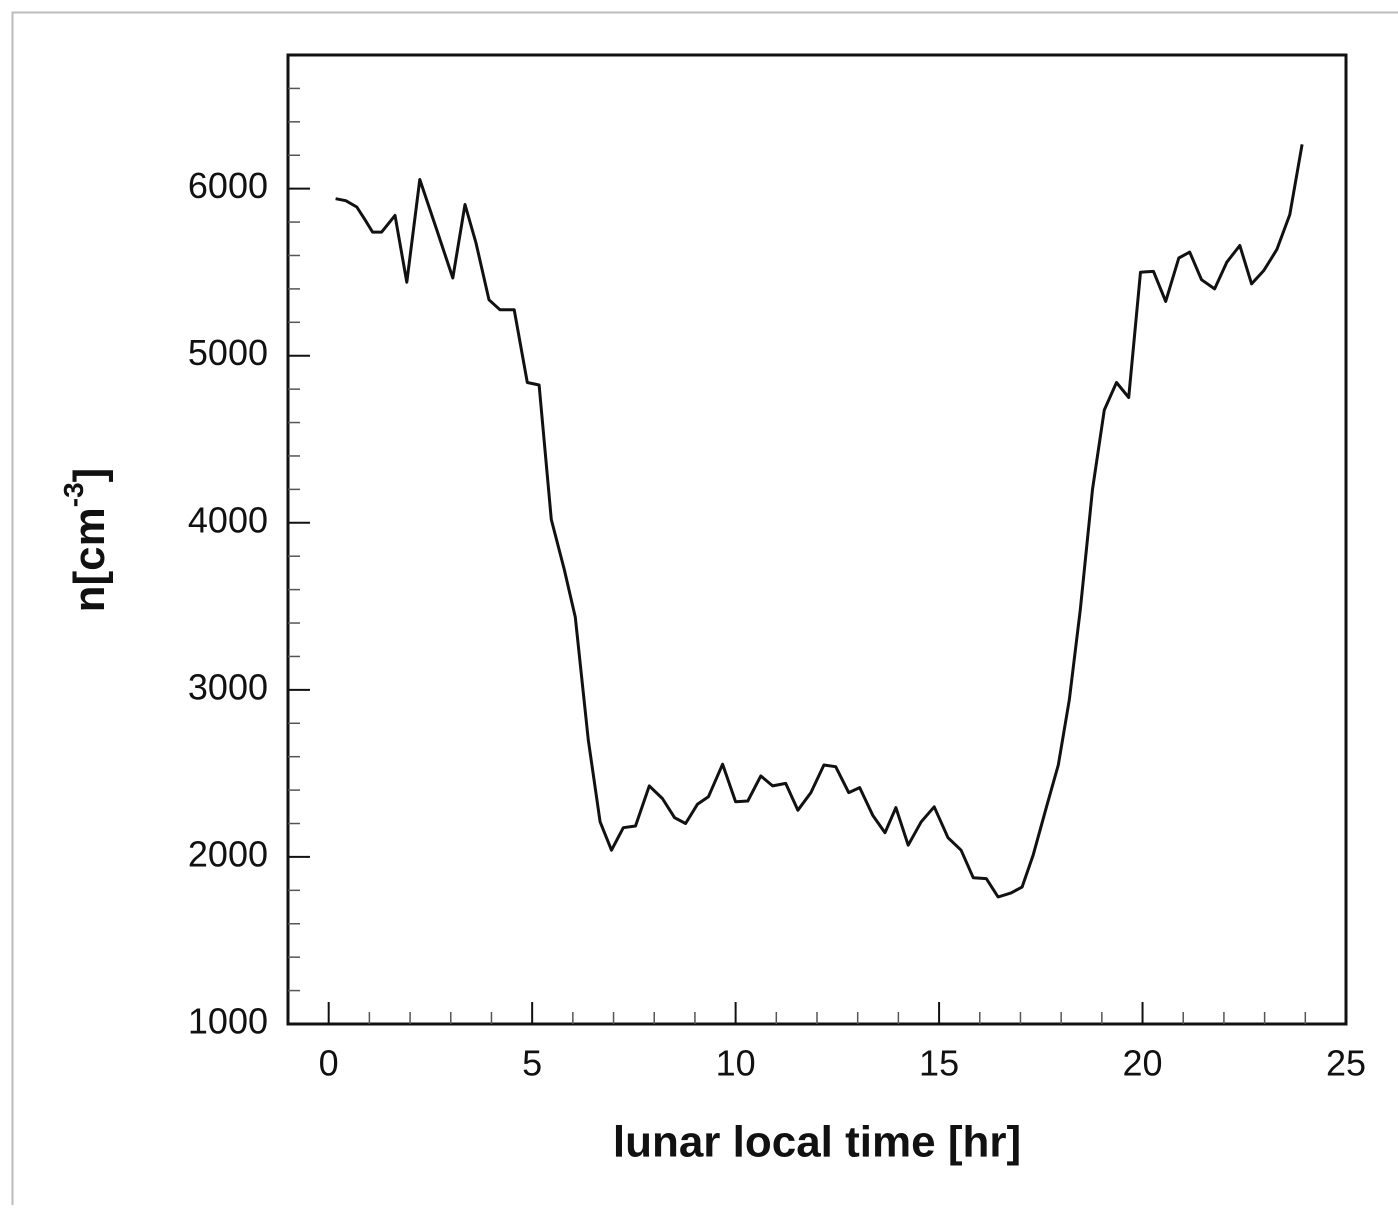 The height and width of the screenshot is (1210, 1398). What do you see at coordinates (228, 185) in the screenshot?
I see `y-tick-label: 6000` at bounding box center [228, 185].